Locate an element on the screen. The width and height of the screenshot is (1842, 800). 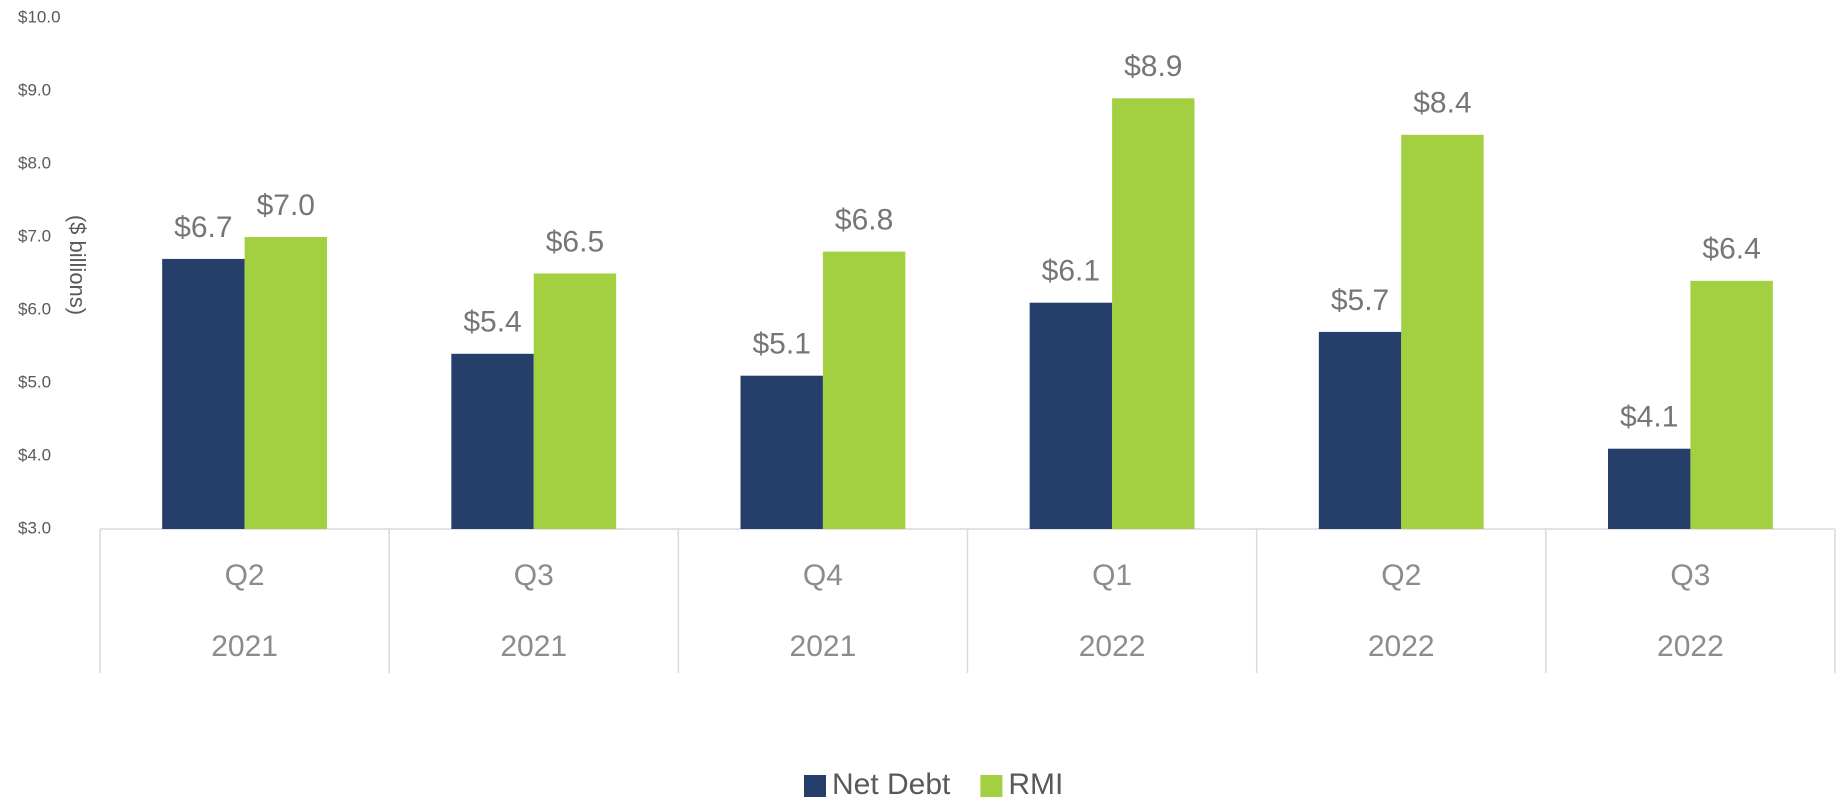
y-tick-label: $10.0 is located at coordinates (39, 16).